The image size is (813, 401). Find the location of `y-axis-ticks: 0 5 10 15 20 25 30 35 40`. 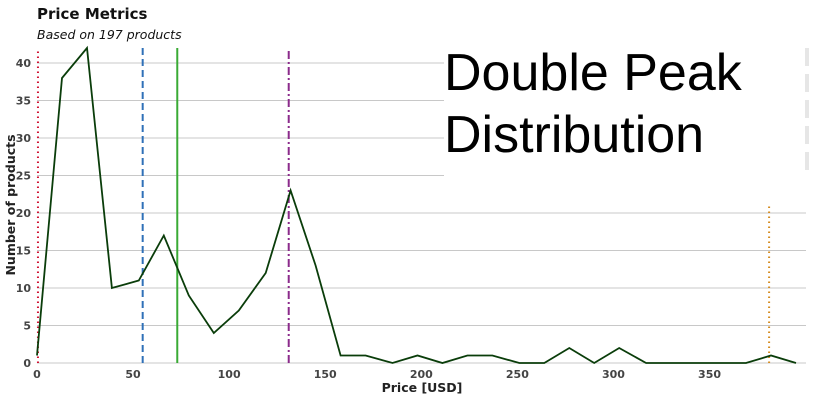

y-axis-ticks: 0 5 10 15 20 25 30 35 40 is located at coordinates (24, 213).